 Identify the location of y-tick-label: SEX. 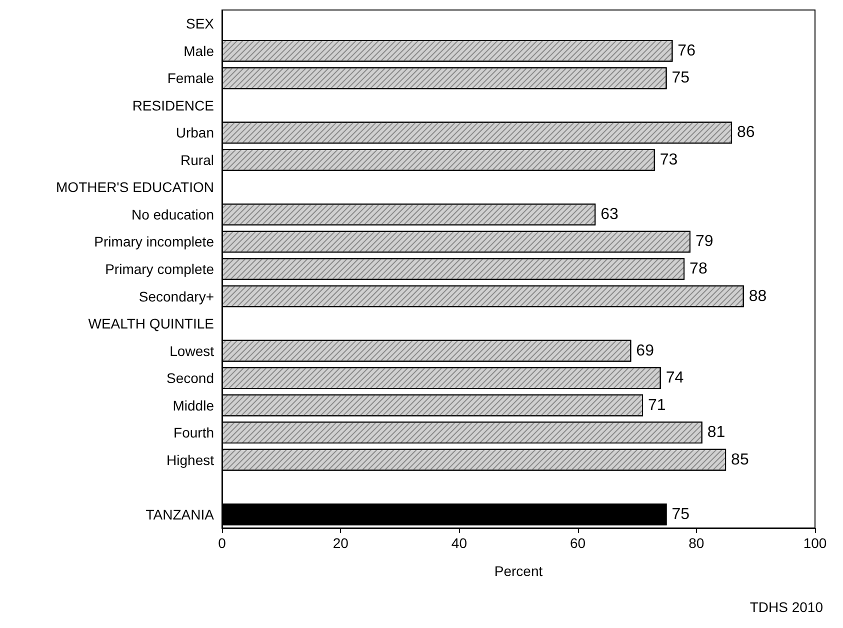
(200, 24).